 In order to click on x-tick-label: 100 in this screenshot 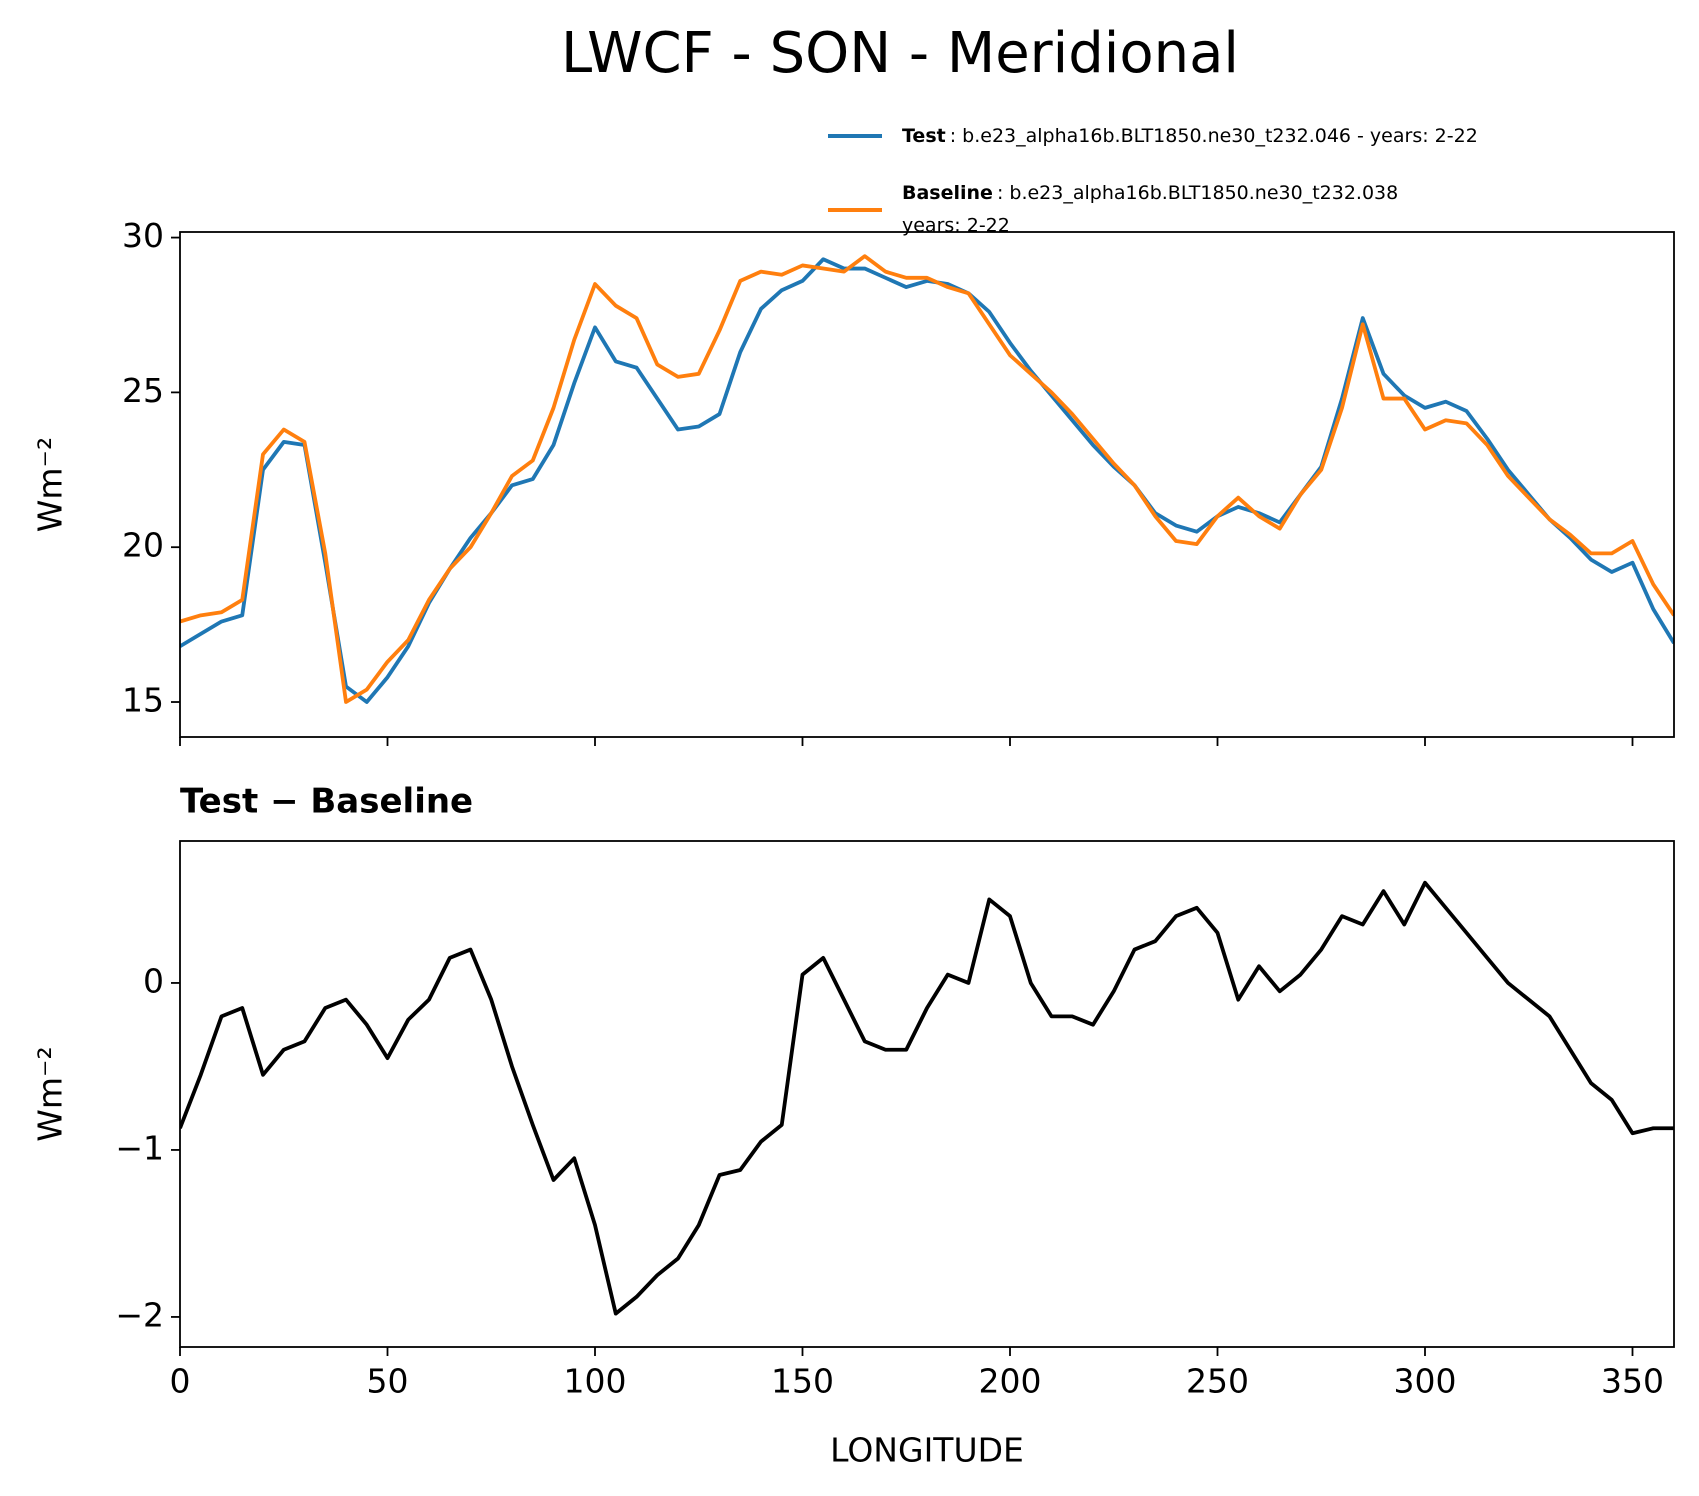, I will do `click(595, 1381)`.